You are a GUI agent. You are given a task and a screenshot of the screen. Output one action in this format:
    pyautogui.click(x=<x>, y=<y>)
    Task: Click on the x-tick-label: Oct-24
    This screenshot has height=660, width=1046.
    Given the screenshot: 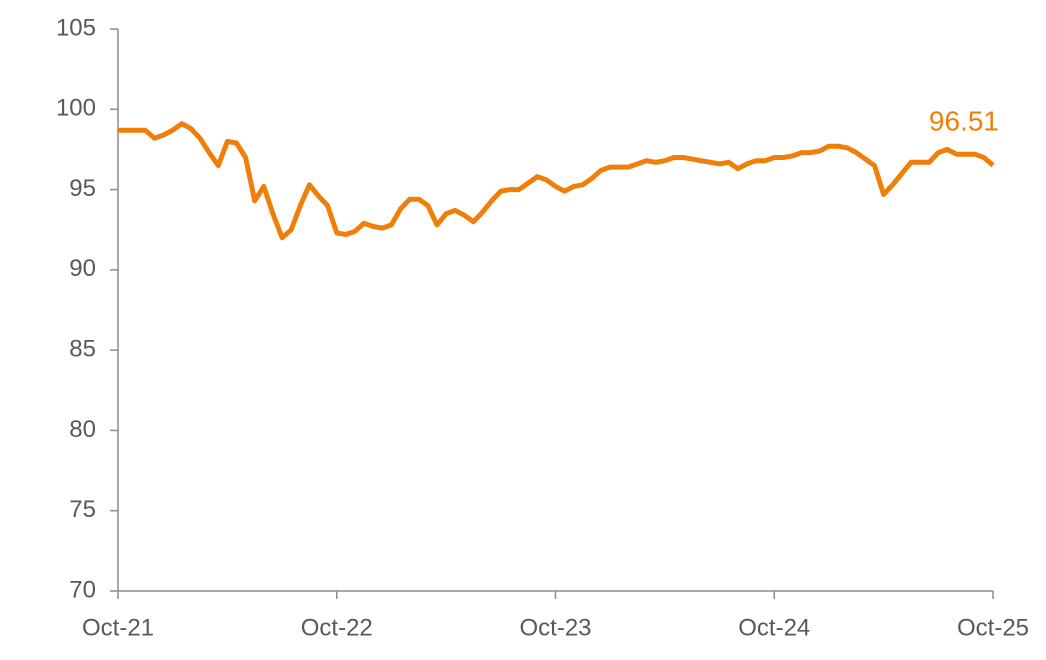 What is the action you would take?
    pyautogui.click(x=774, y=627)
    